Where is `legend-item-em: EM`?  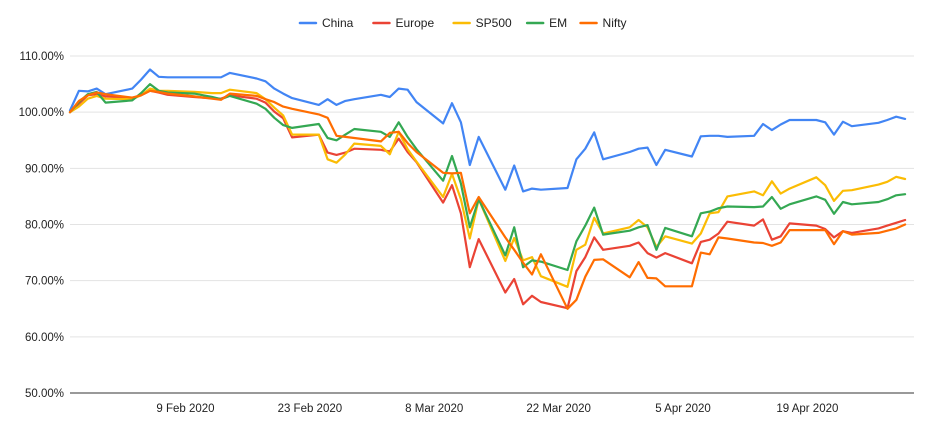
legend-item-em: EM is located at coordinates (546, 23).